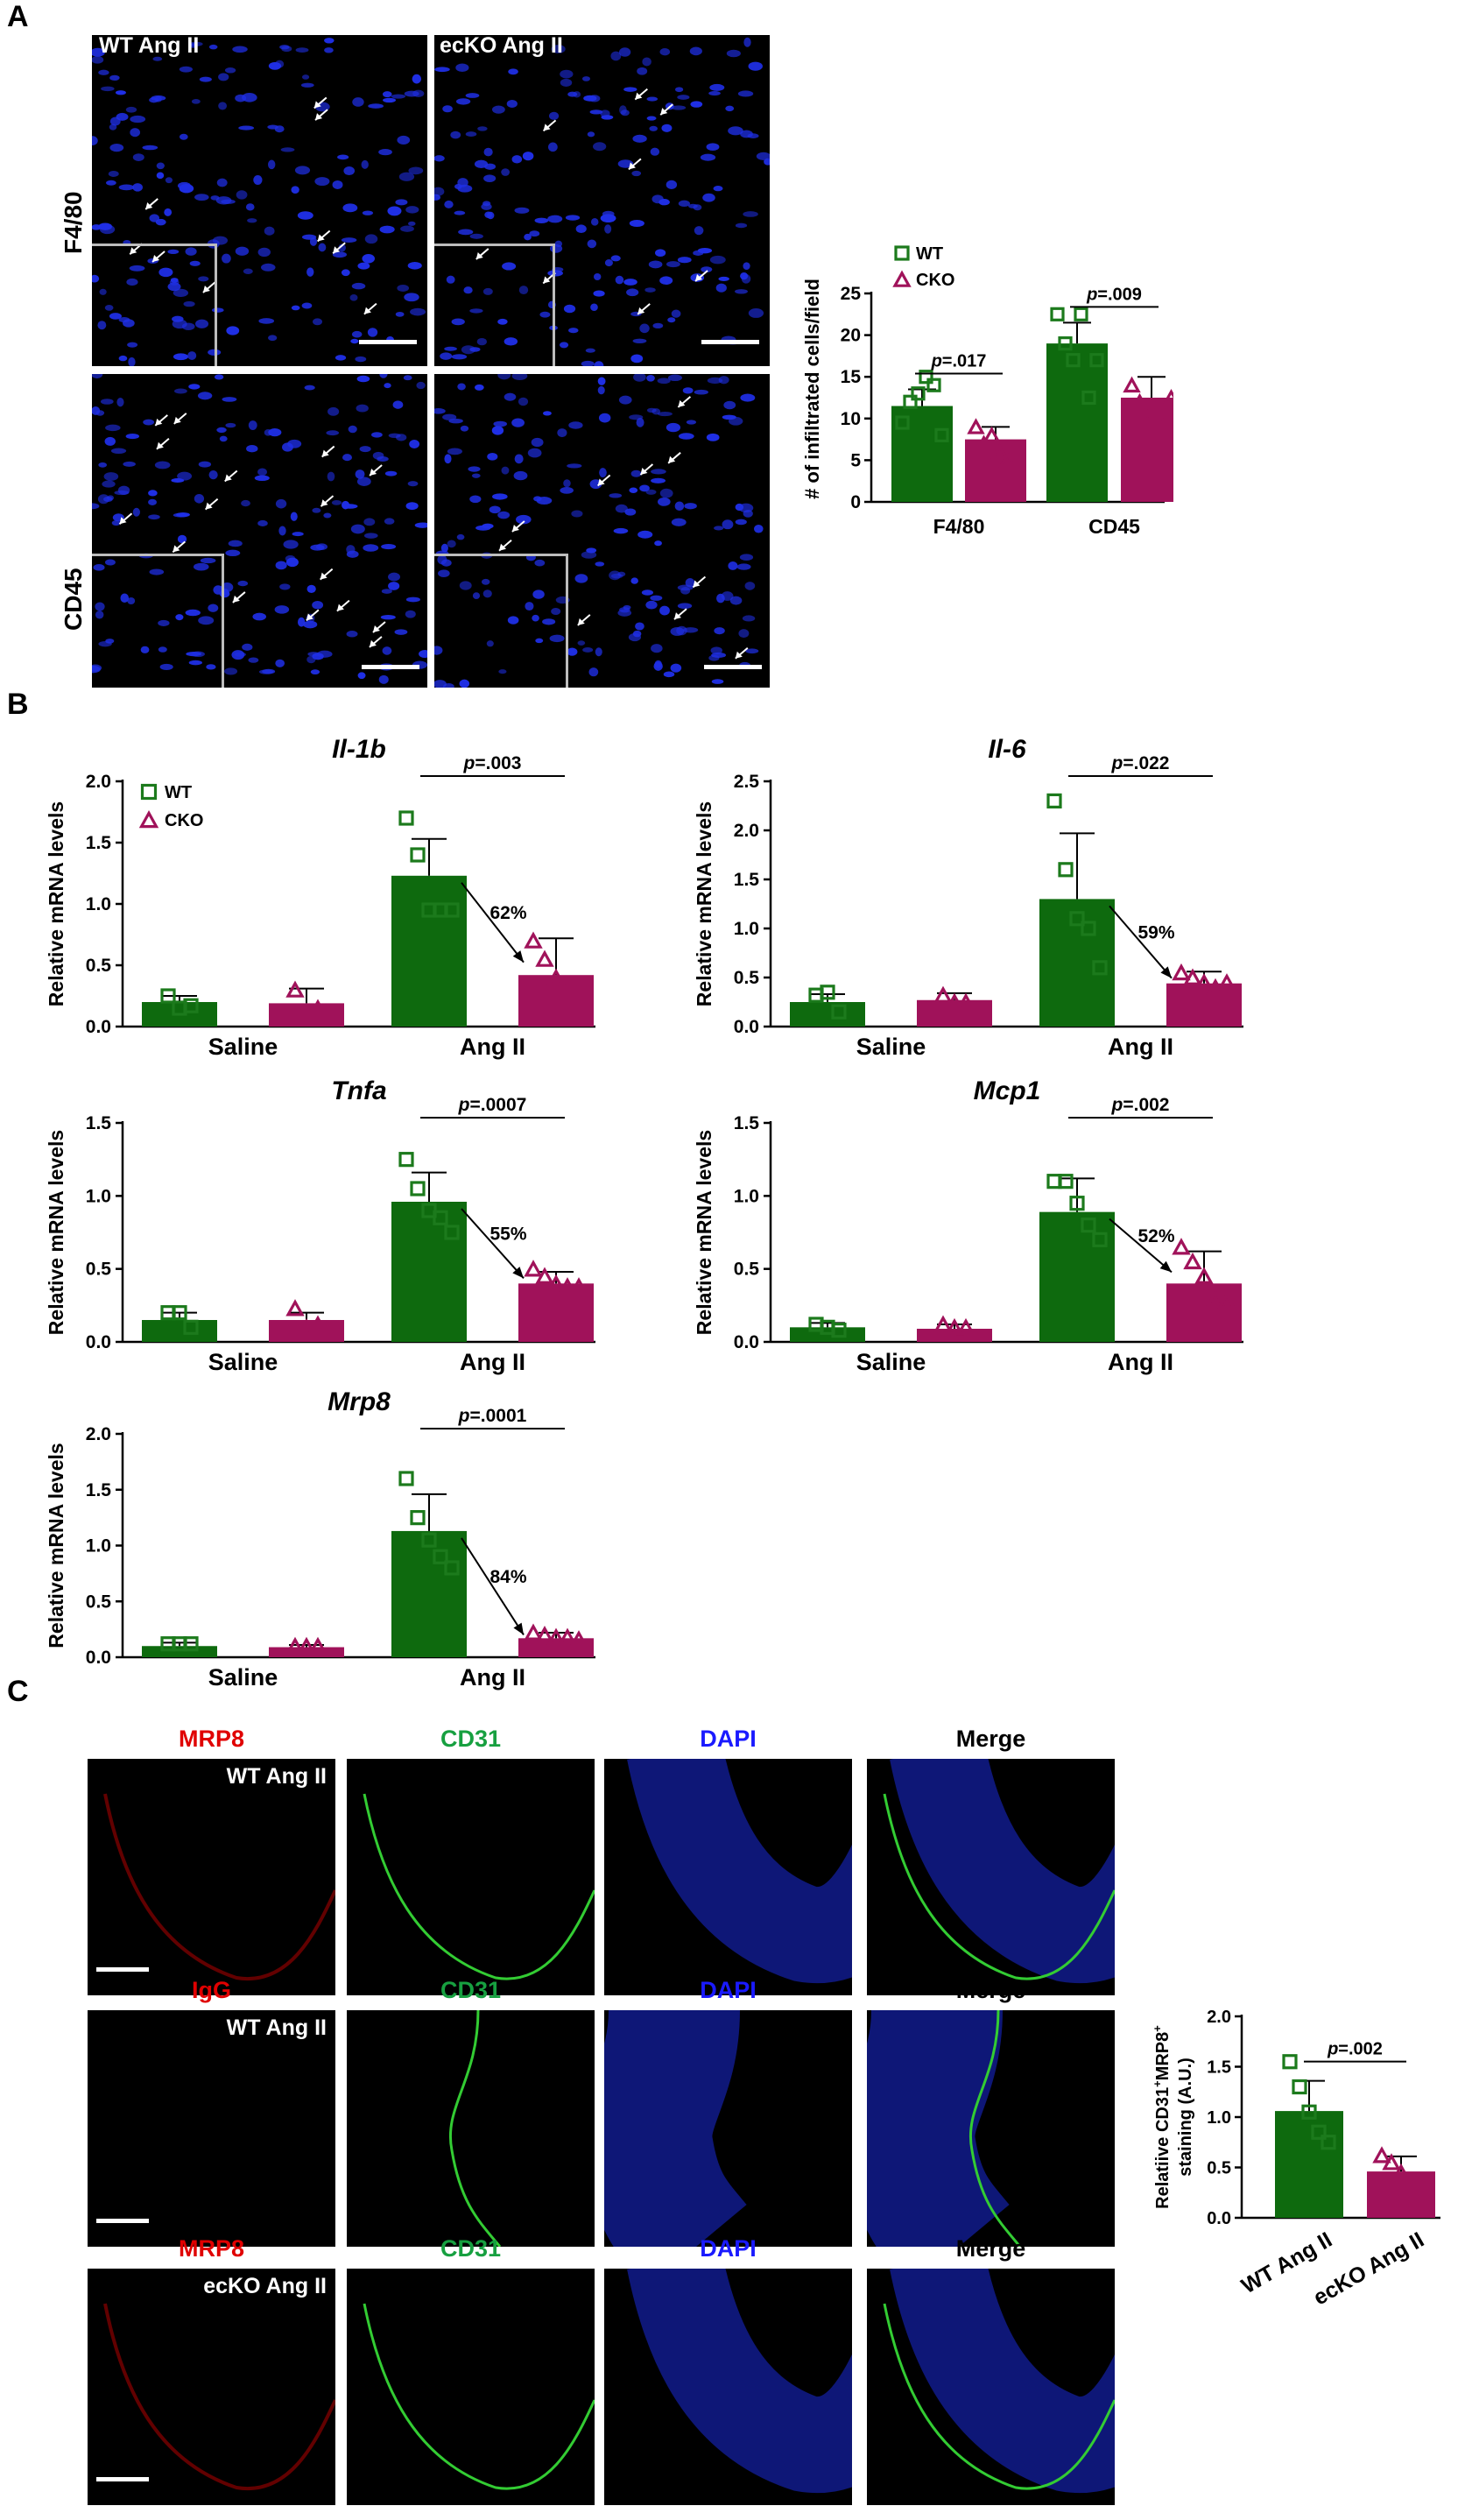 Image resolution: width=1472 pixels, height=2520 pixels. Describe the element at coordinates (1204, 1312) in the screenshot. I see `bar-cko` at that location.